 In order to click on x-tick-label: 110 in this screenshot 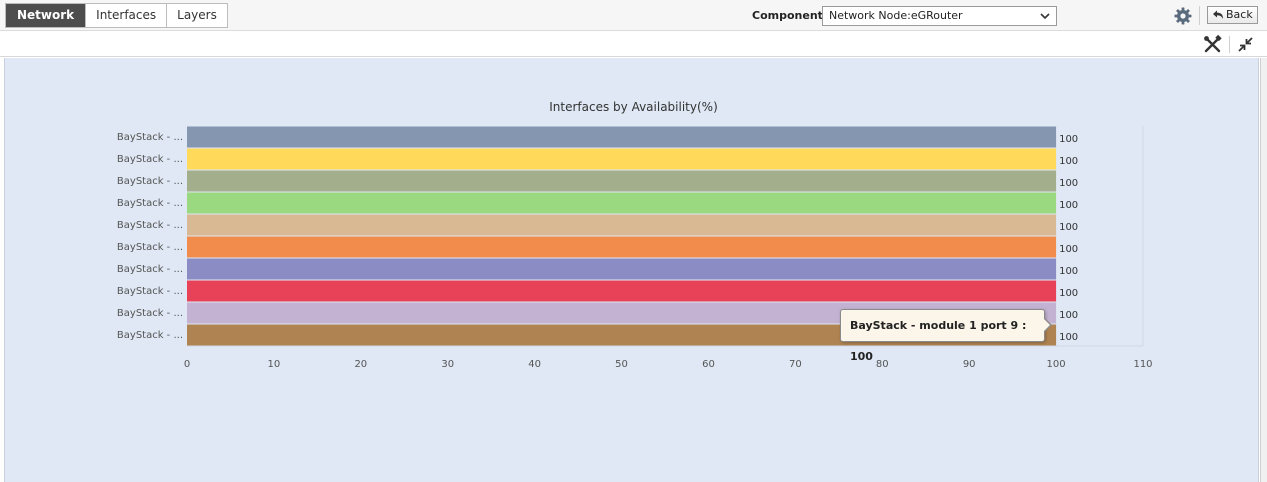, I will do `click(1142, 364)`.